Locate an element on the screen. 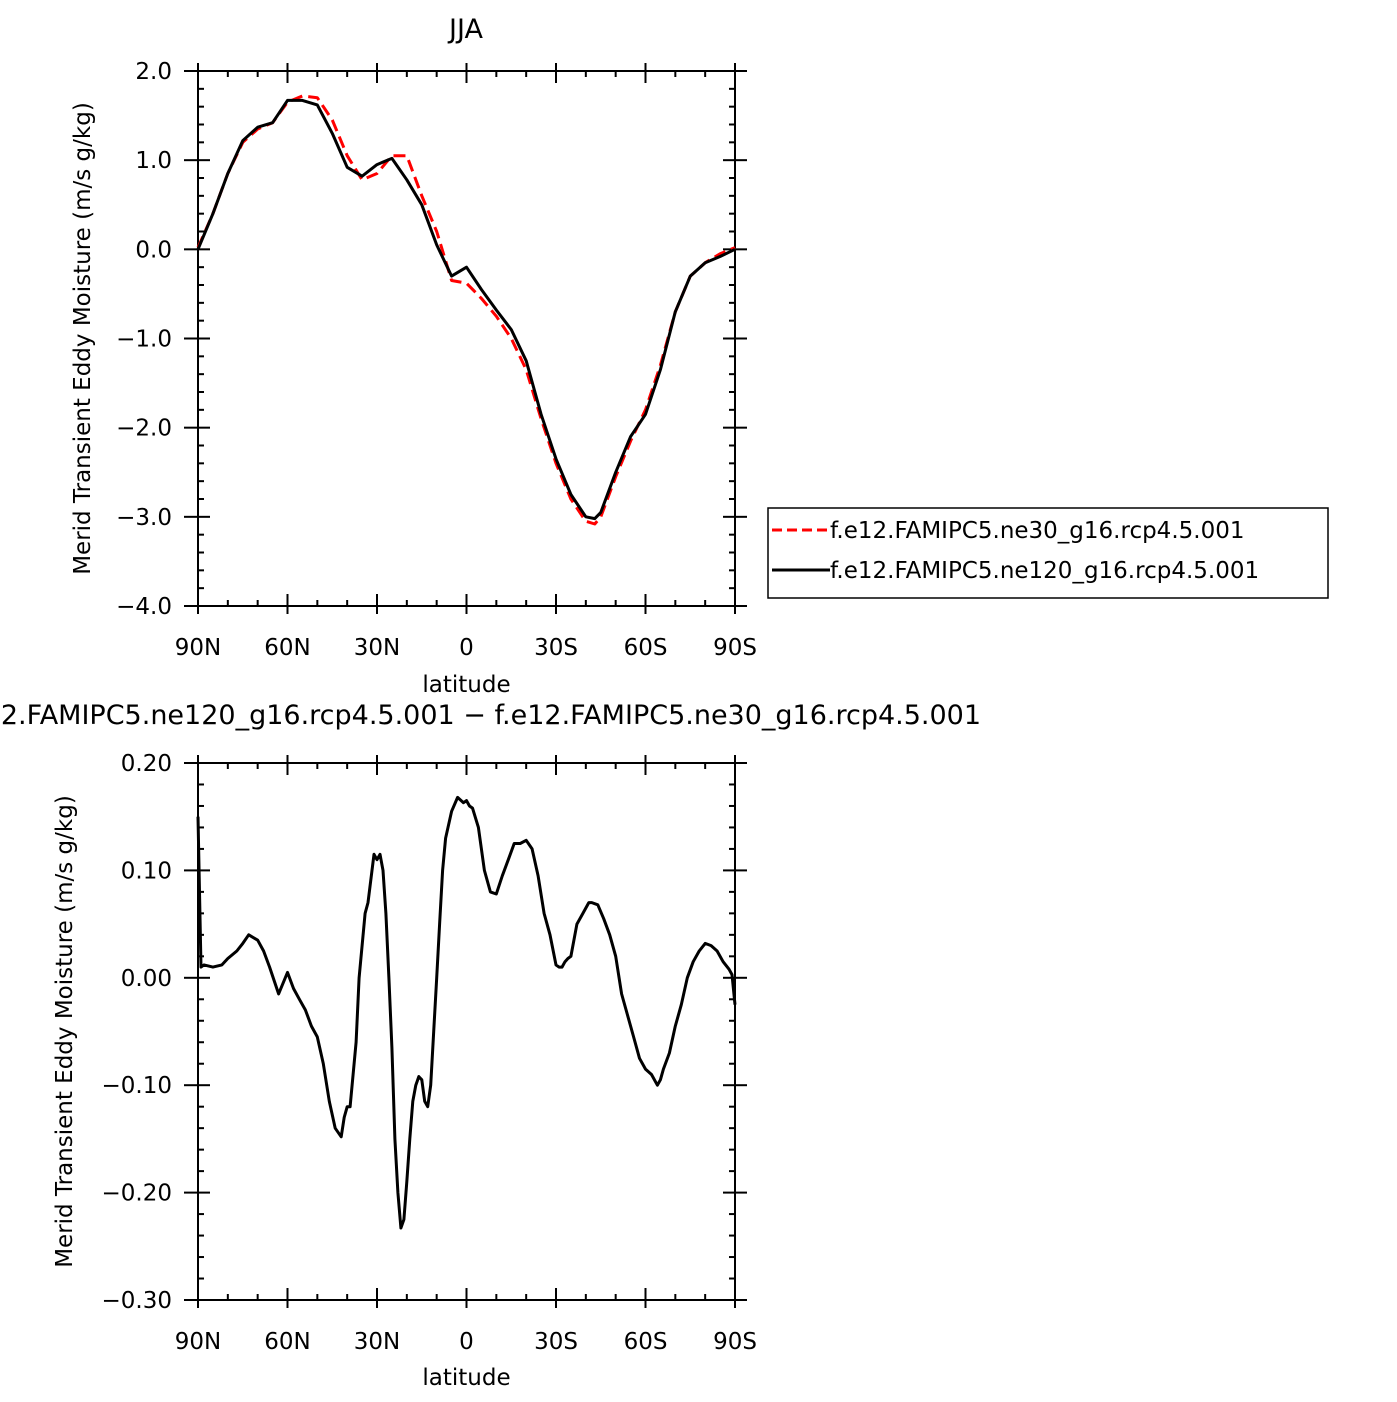 This screenshot has height=1402, width=1397. y-tick-label: −2.0 is located at coordinates (144, 429).